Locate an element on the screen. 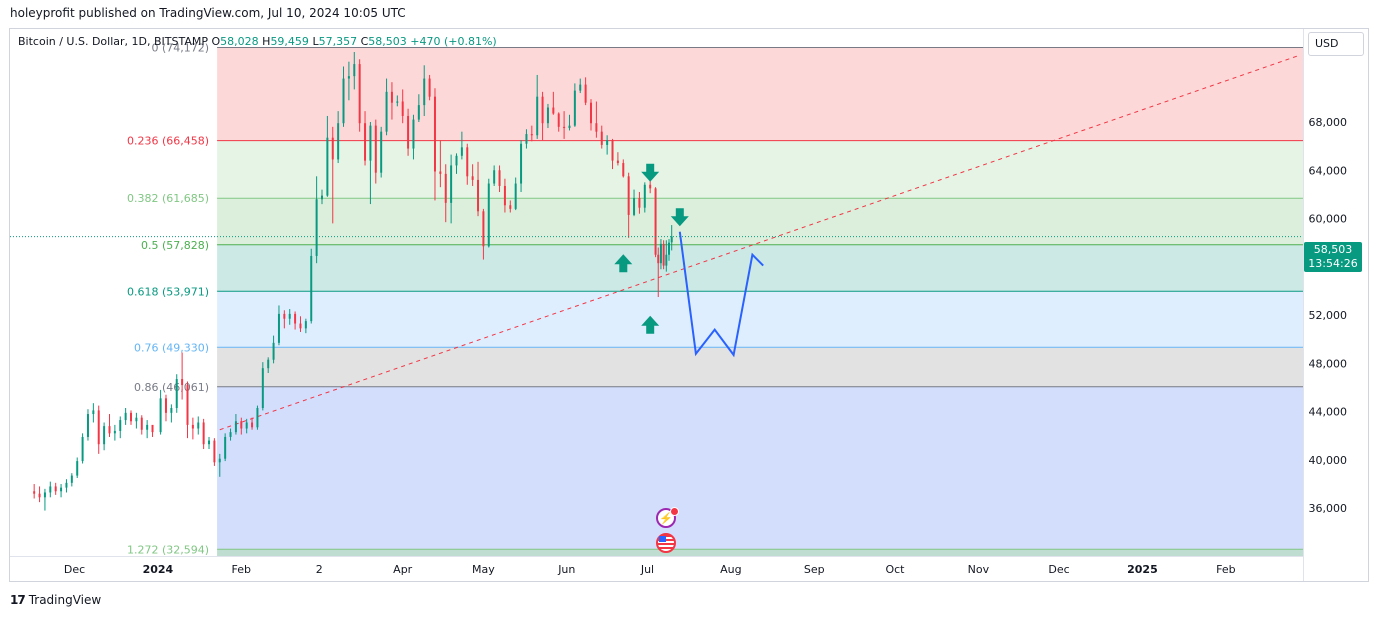  price-tick-label: 40,000 is located at coordinates (1328, 460).